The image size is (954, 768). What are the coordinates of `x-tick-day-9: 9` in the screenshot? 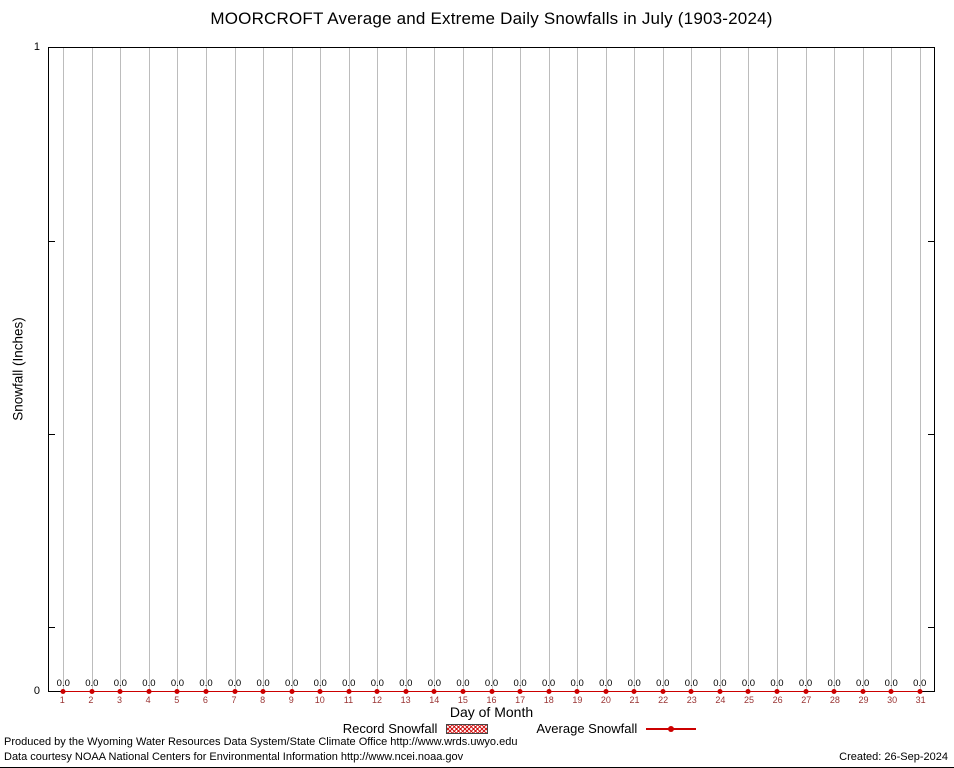 It's located at (291, 700).